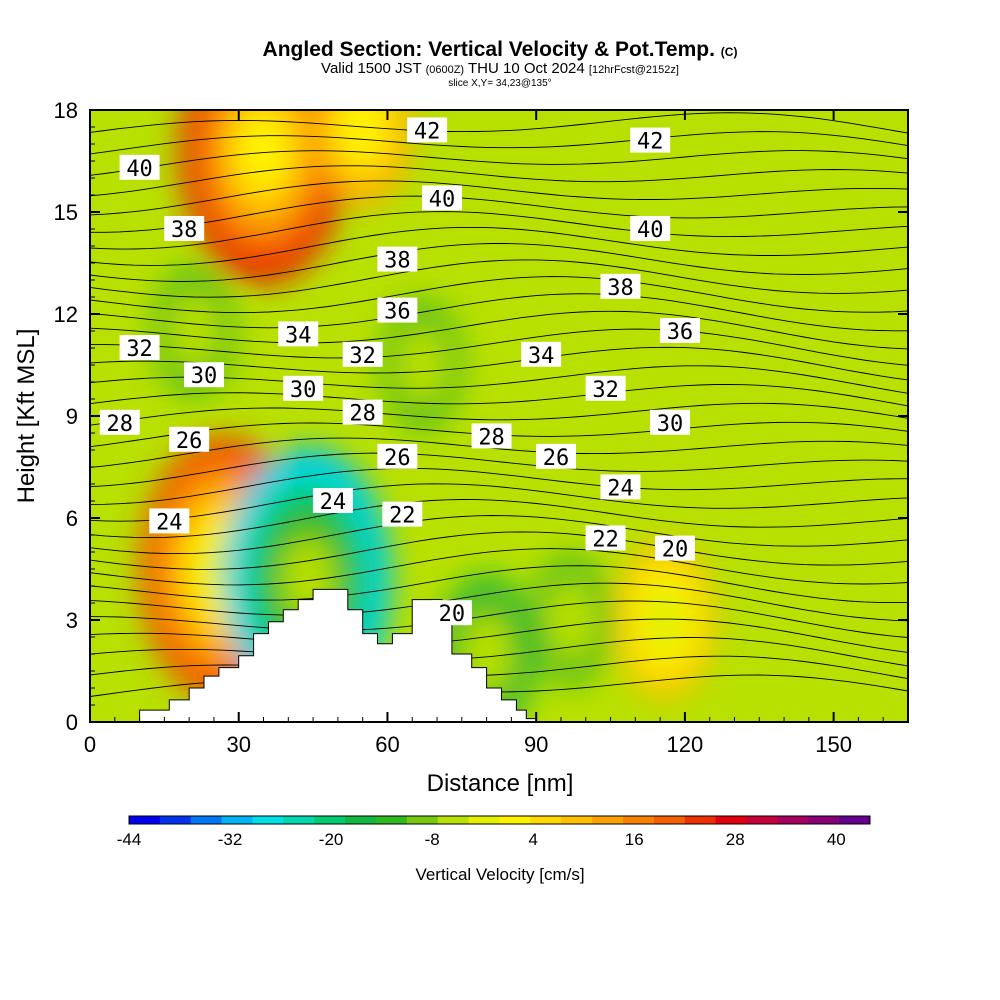 This screenshot has width=1000, height=1000. Describe the element at coordinates (500, 783) in the screenshot. I see `x-axis-label: Distance [nm]` at that location.